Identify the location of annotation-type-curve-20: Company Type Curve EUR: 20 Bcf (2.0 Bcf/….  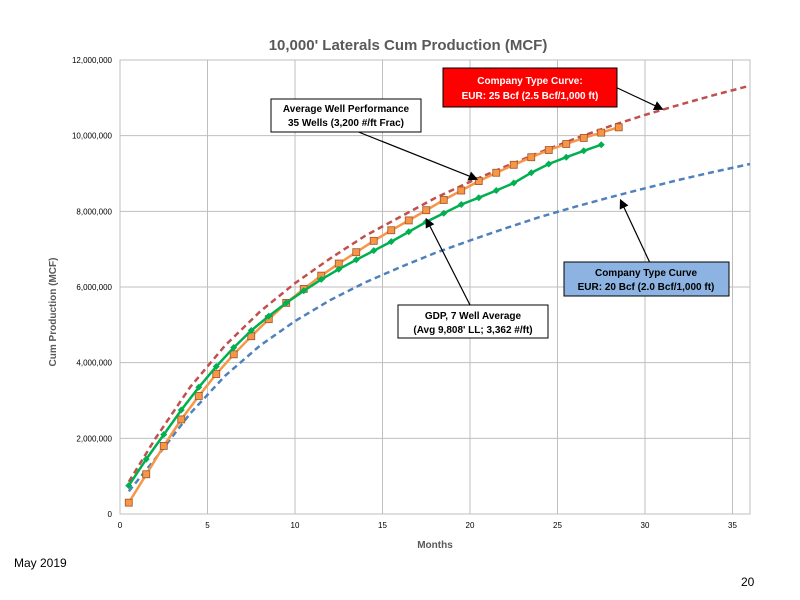
(646, 279).